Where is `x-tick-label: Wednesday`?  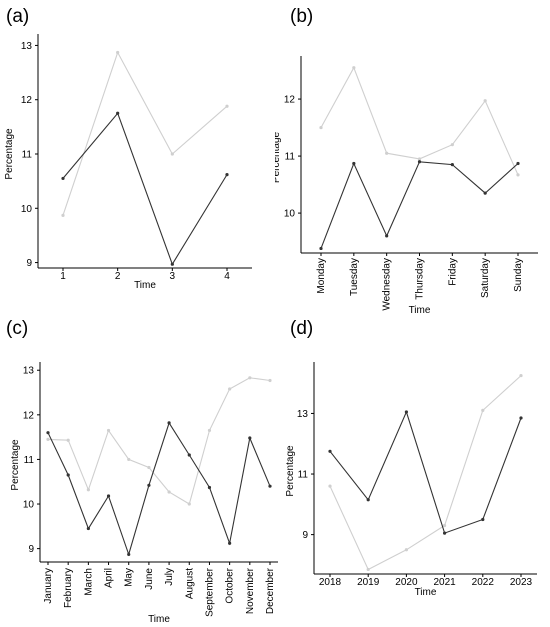
x-tick-label: Wednesday is located at coordinates (387, 284).